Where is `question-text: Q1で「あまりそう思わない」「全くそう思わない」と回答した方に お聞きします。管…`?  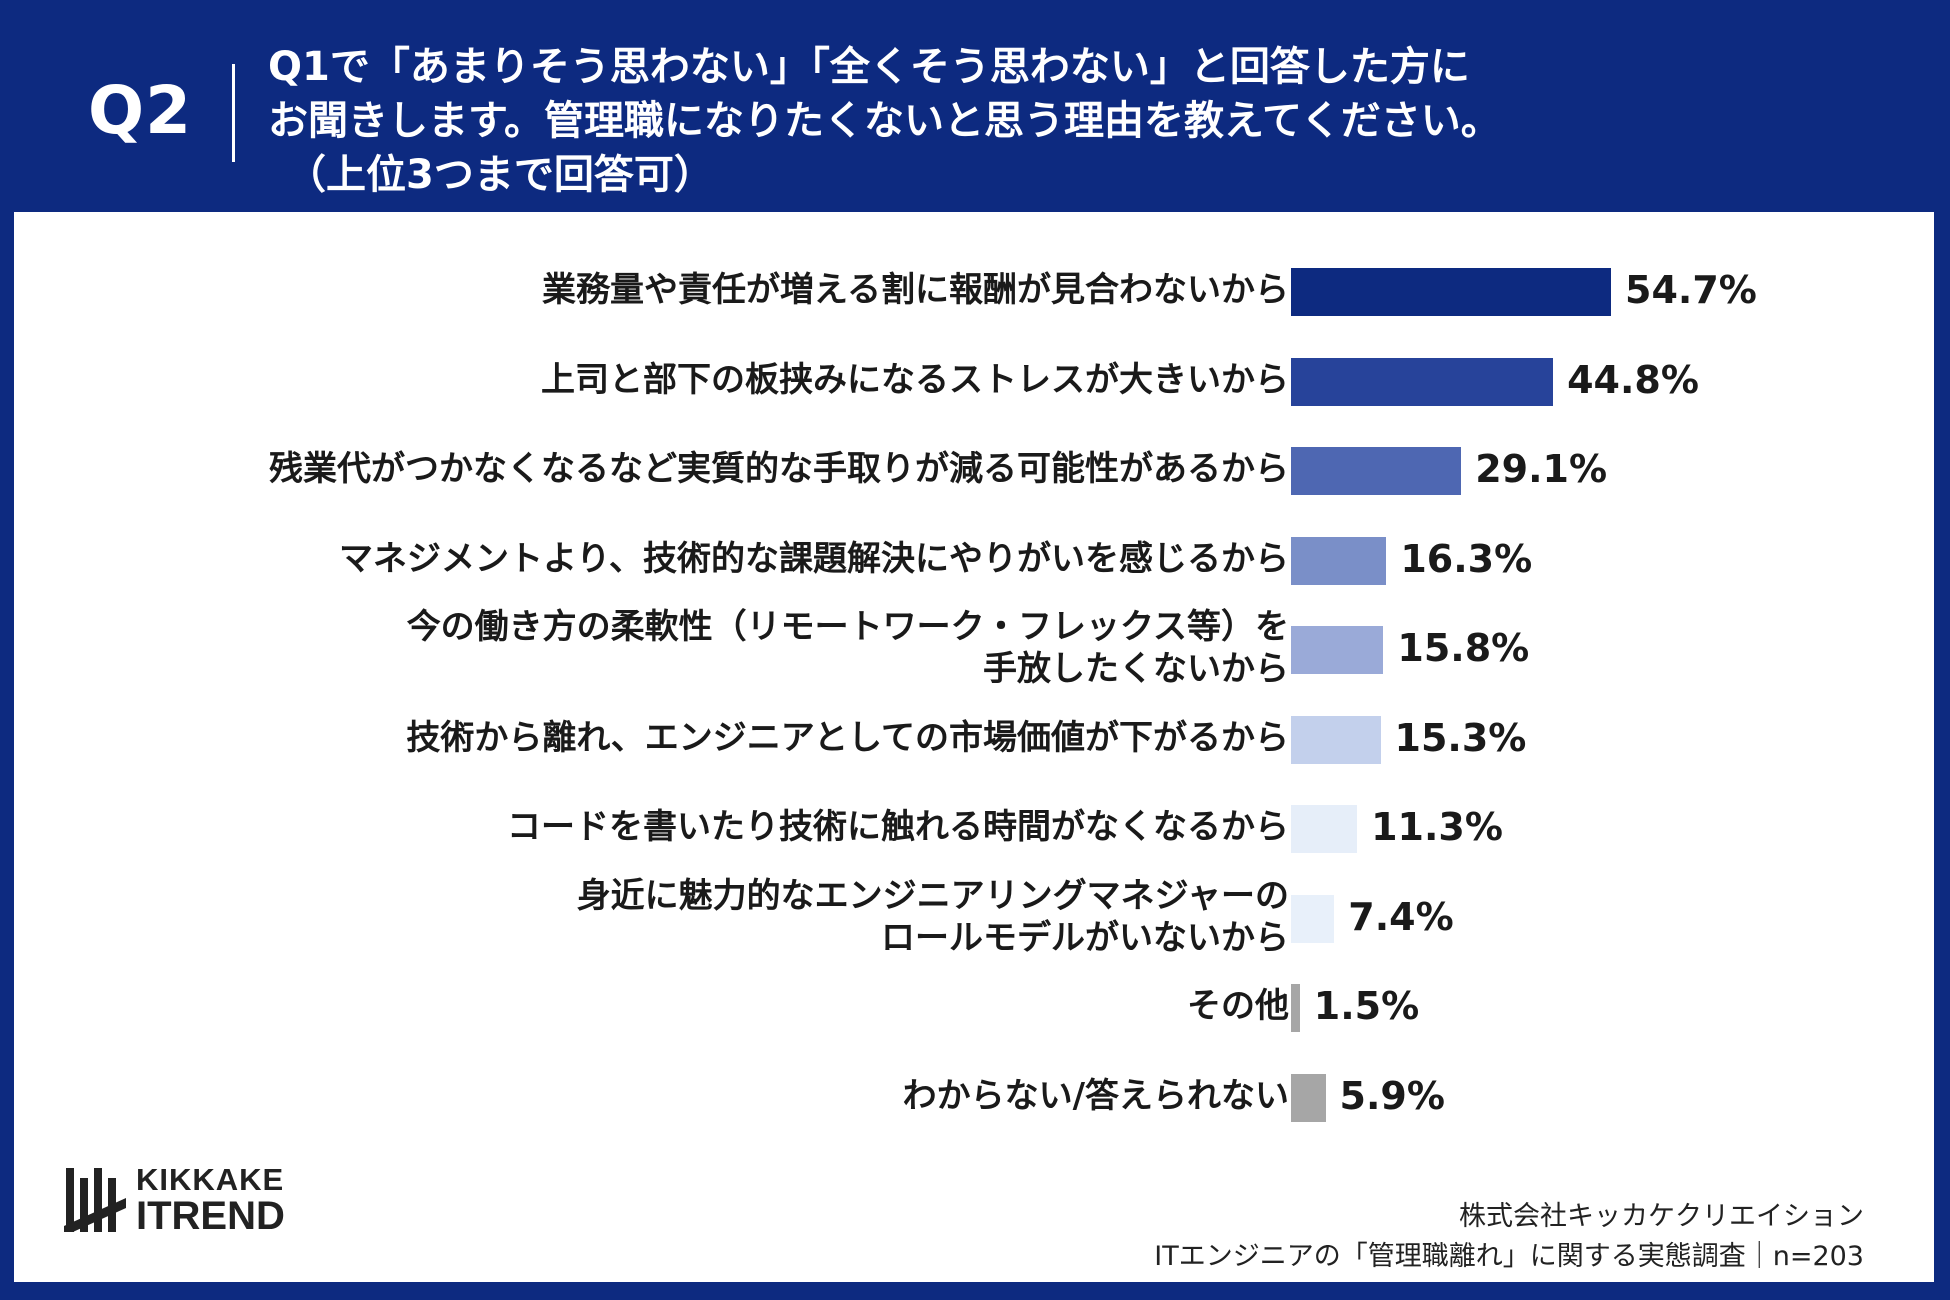
question-text: Q1で「あまりそう思わない」「全くそう思わない」と回答した方に お聞きします。管… is located at coordinates (1088, 121).